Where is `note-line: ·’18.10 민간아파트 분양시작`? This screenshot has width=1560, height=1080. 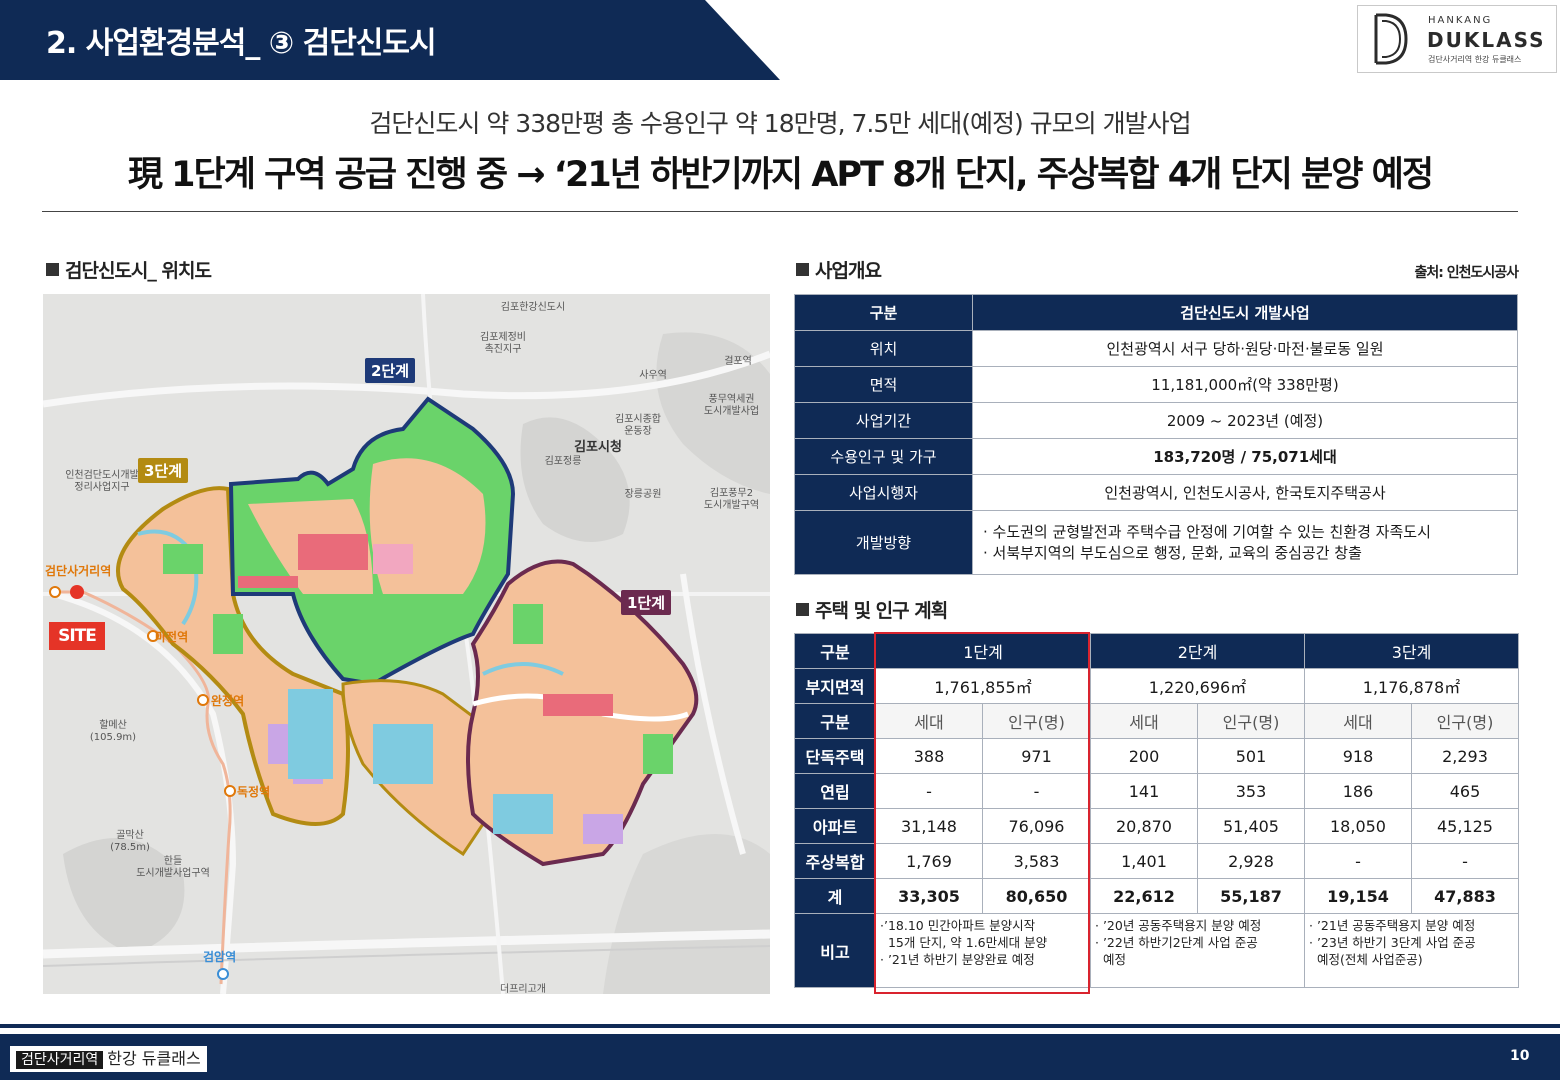 note-line: ·’18.10 민간아파트 분양시작 is located at coordinates (958, 925).